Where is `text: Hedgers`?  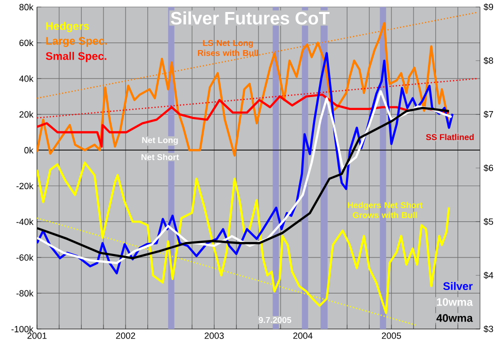 text: Hedgers is located at coordinates (67, 27).